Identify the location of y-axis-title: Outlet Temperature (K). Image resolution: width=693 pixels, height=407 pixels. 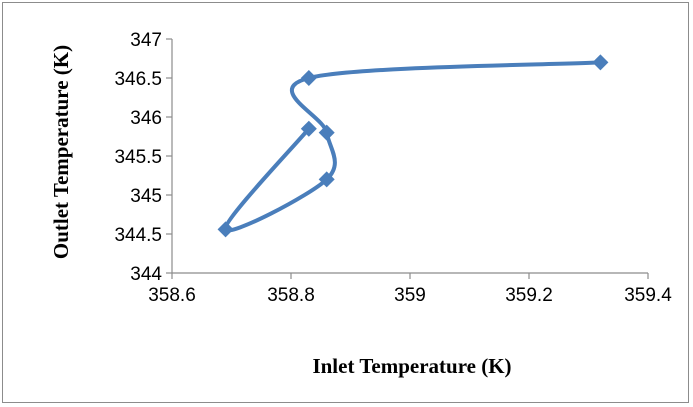
(61, 152).